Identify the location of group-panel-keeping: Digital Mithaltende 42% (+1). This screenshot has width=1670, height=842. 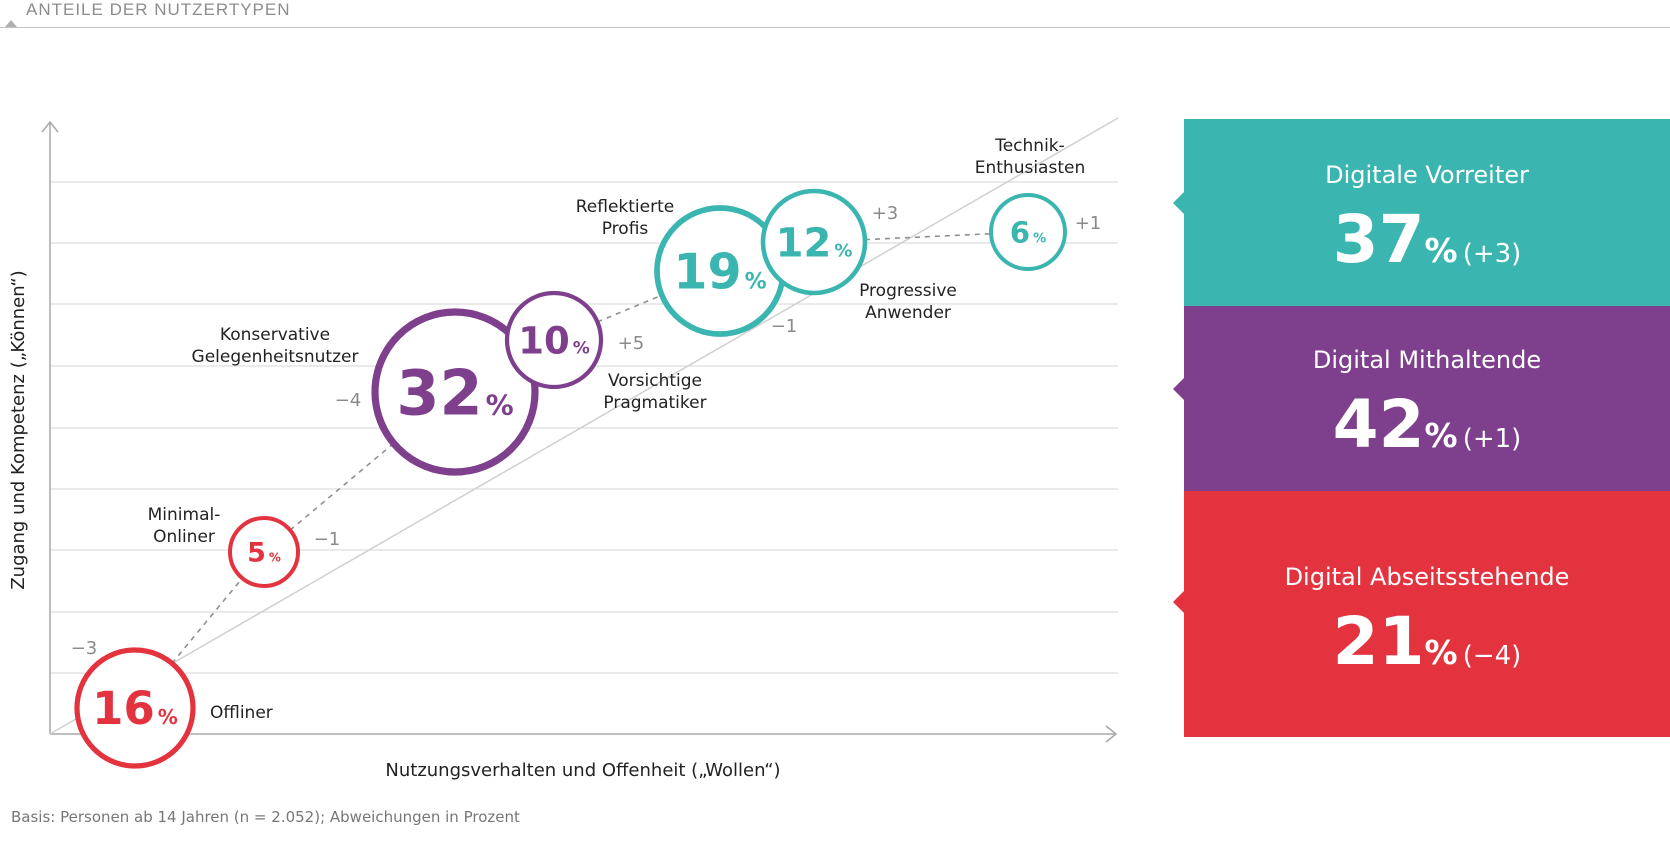
(1421, 398).